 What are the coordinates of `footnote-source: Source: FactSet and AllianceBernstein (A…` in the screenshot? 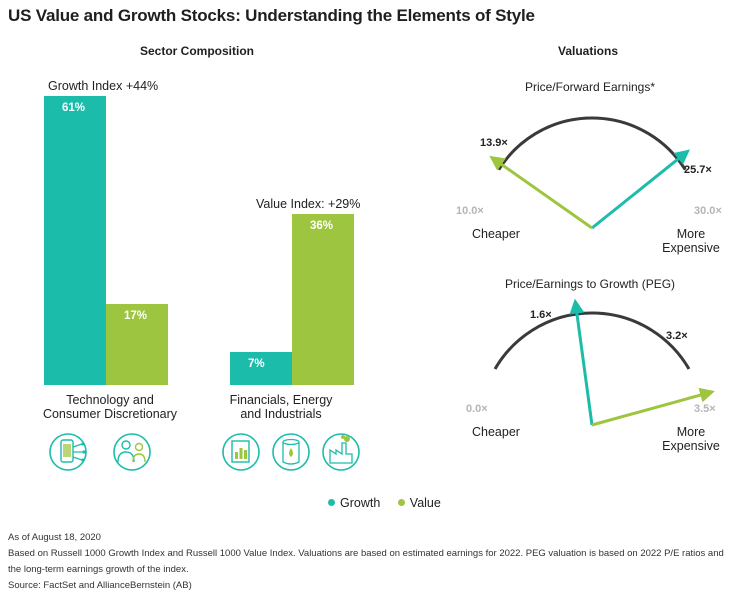 It's located at (100, 585).